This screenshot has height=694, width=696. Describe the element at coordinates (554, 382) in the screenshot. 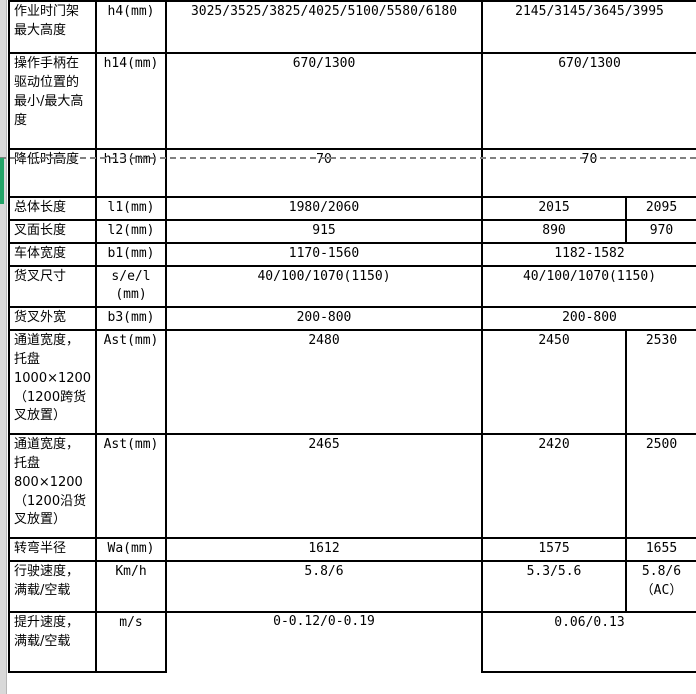

I see `row-value-v2: 2450` at that location.